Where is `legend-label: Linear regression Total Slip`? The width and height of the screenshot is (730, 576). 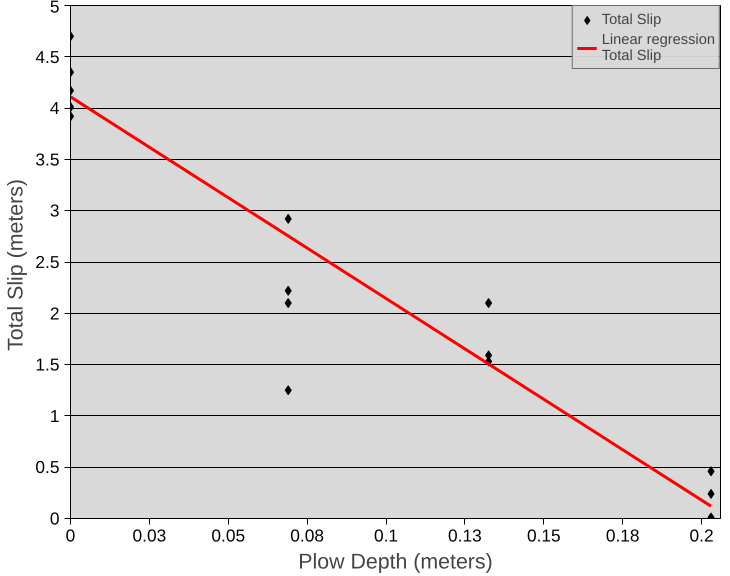
legend-label: Linear regression Total Slip is located at coordinates (658, 48).